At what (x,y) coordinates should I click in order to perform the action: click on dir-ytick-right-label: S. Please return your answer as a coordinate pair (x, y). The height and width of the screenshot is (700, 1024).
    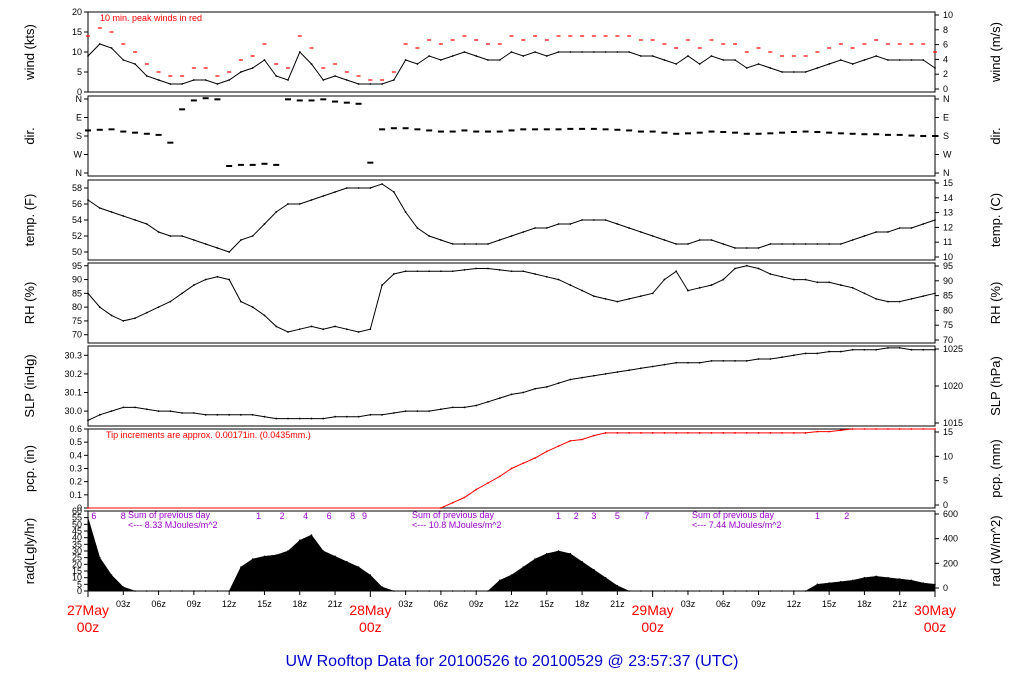
    Looking at the image, I should click on (946, 136).